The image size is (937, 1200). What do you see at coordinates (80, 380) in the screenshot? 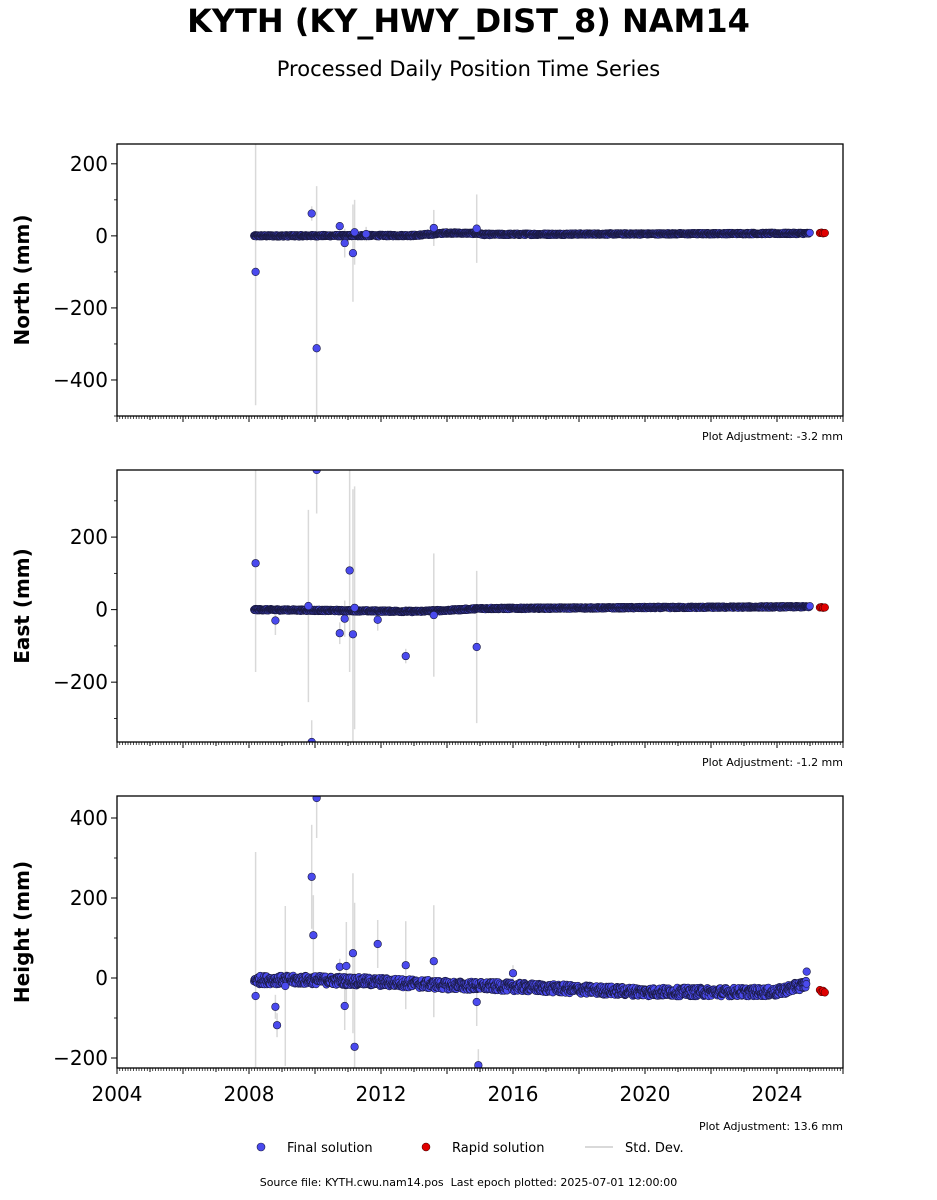
I see `y-tick-label: −400` at bounding box center [80, 380].